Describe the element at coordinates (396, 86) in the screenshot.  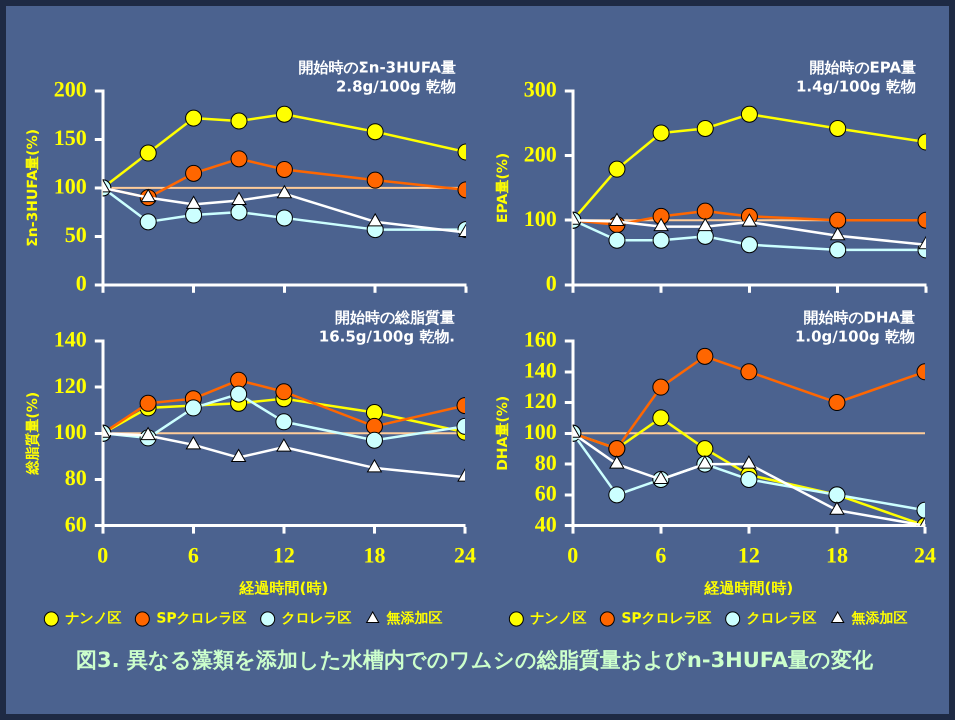
I see `annotation: 2.8g/100g 乾物` at that location.